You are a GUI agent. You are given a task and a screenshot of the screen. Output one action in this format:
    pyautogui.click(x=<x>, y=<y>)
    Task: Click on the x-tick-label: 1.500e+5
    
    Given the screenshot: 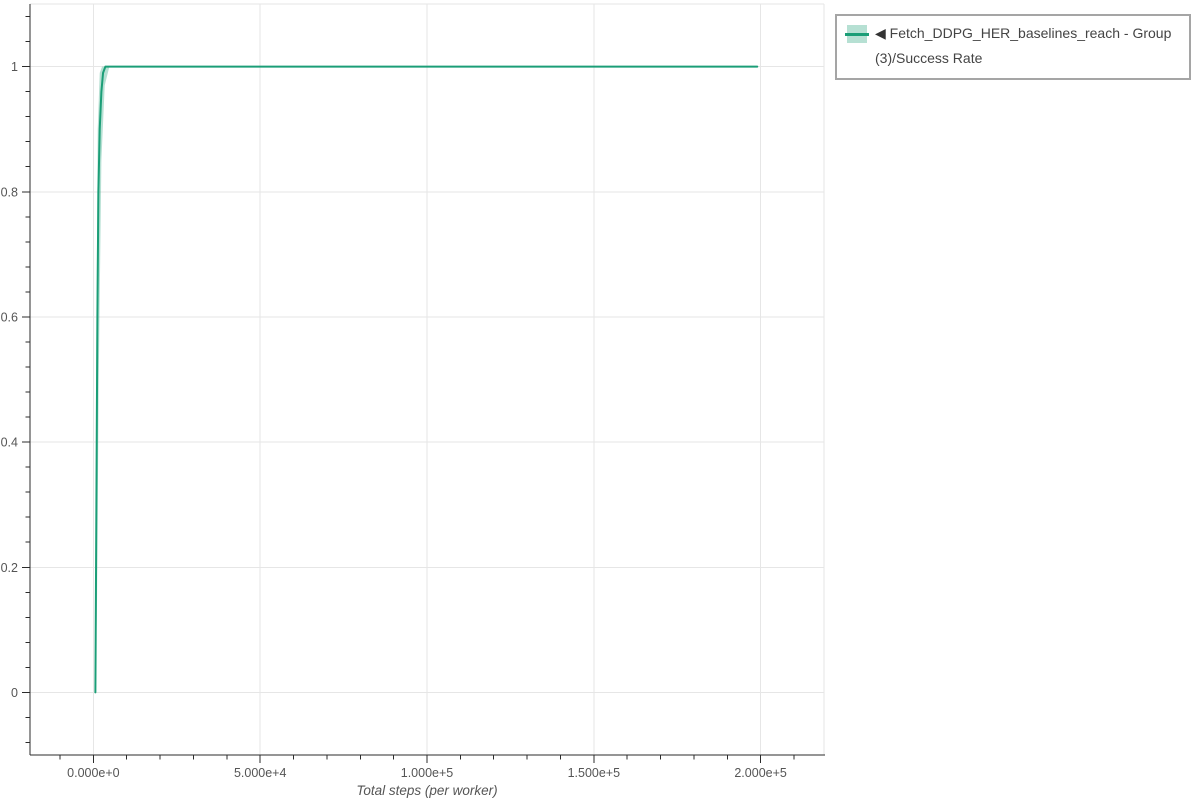 What is the action you would take?
    pyautogui.click(x=594, y=773)
    